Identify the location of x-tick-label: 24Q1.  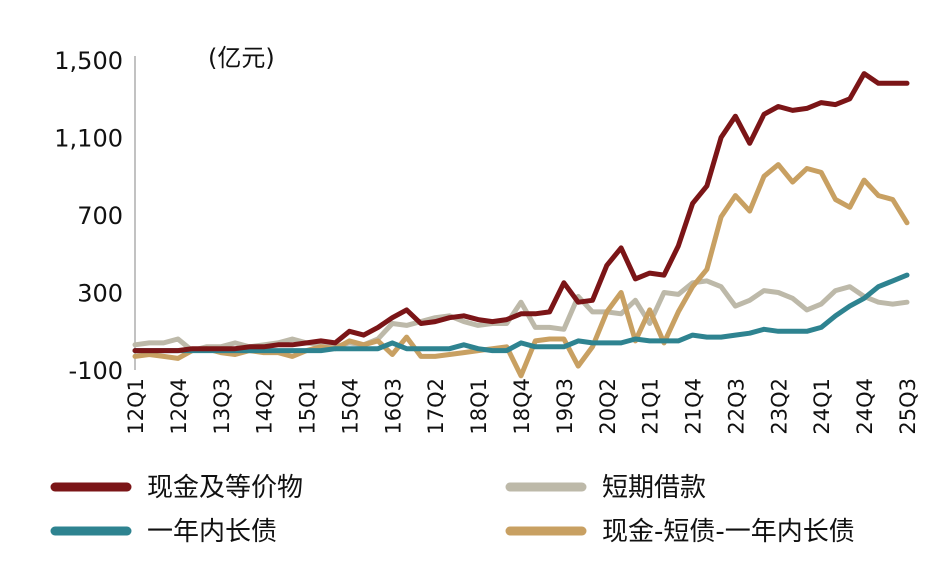
(822, 406).